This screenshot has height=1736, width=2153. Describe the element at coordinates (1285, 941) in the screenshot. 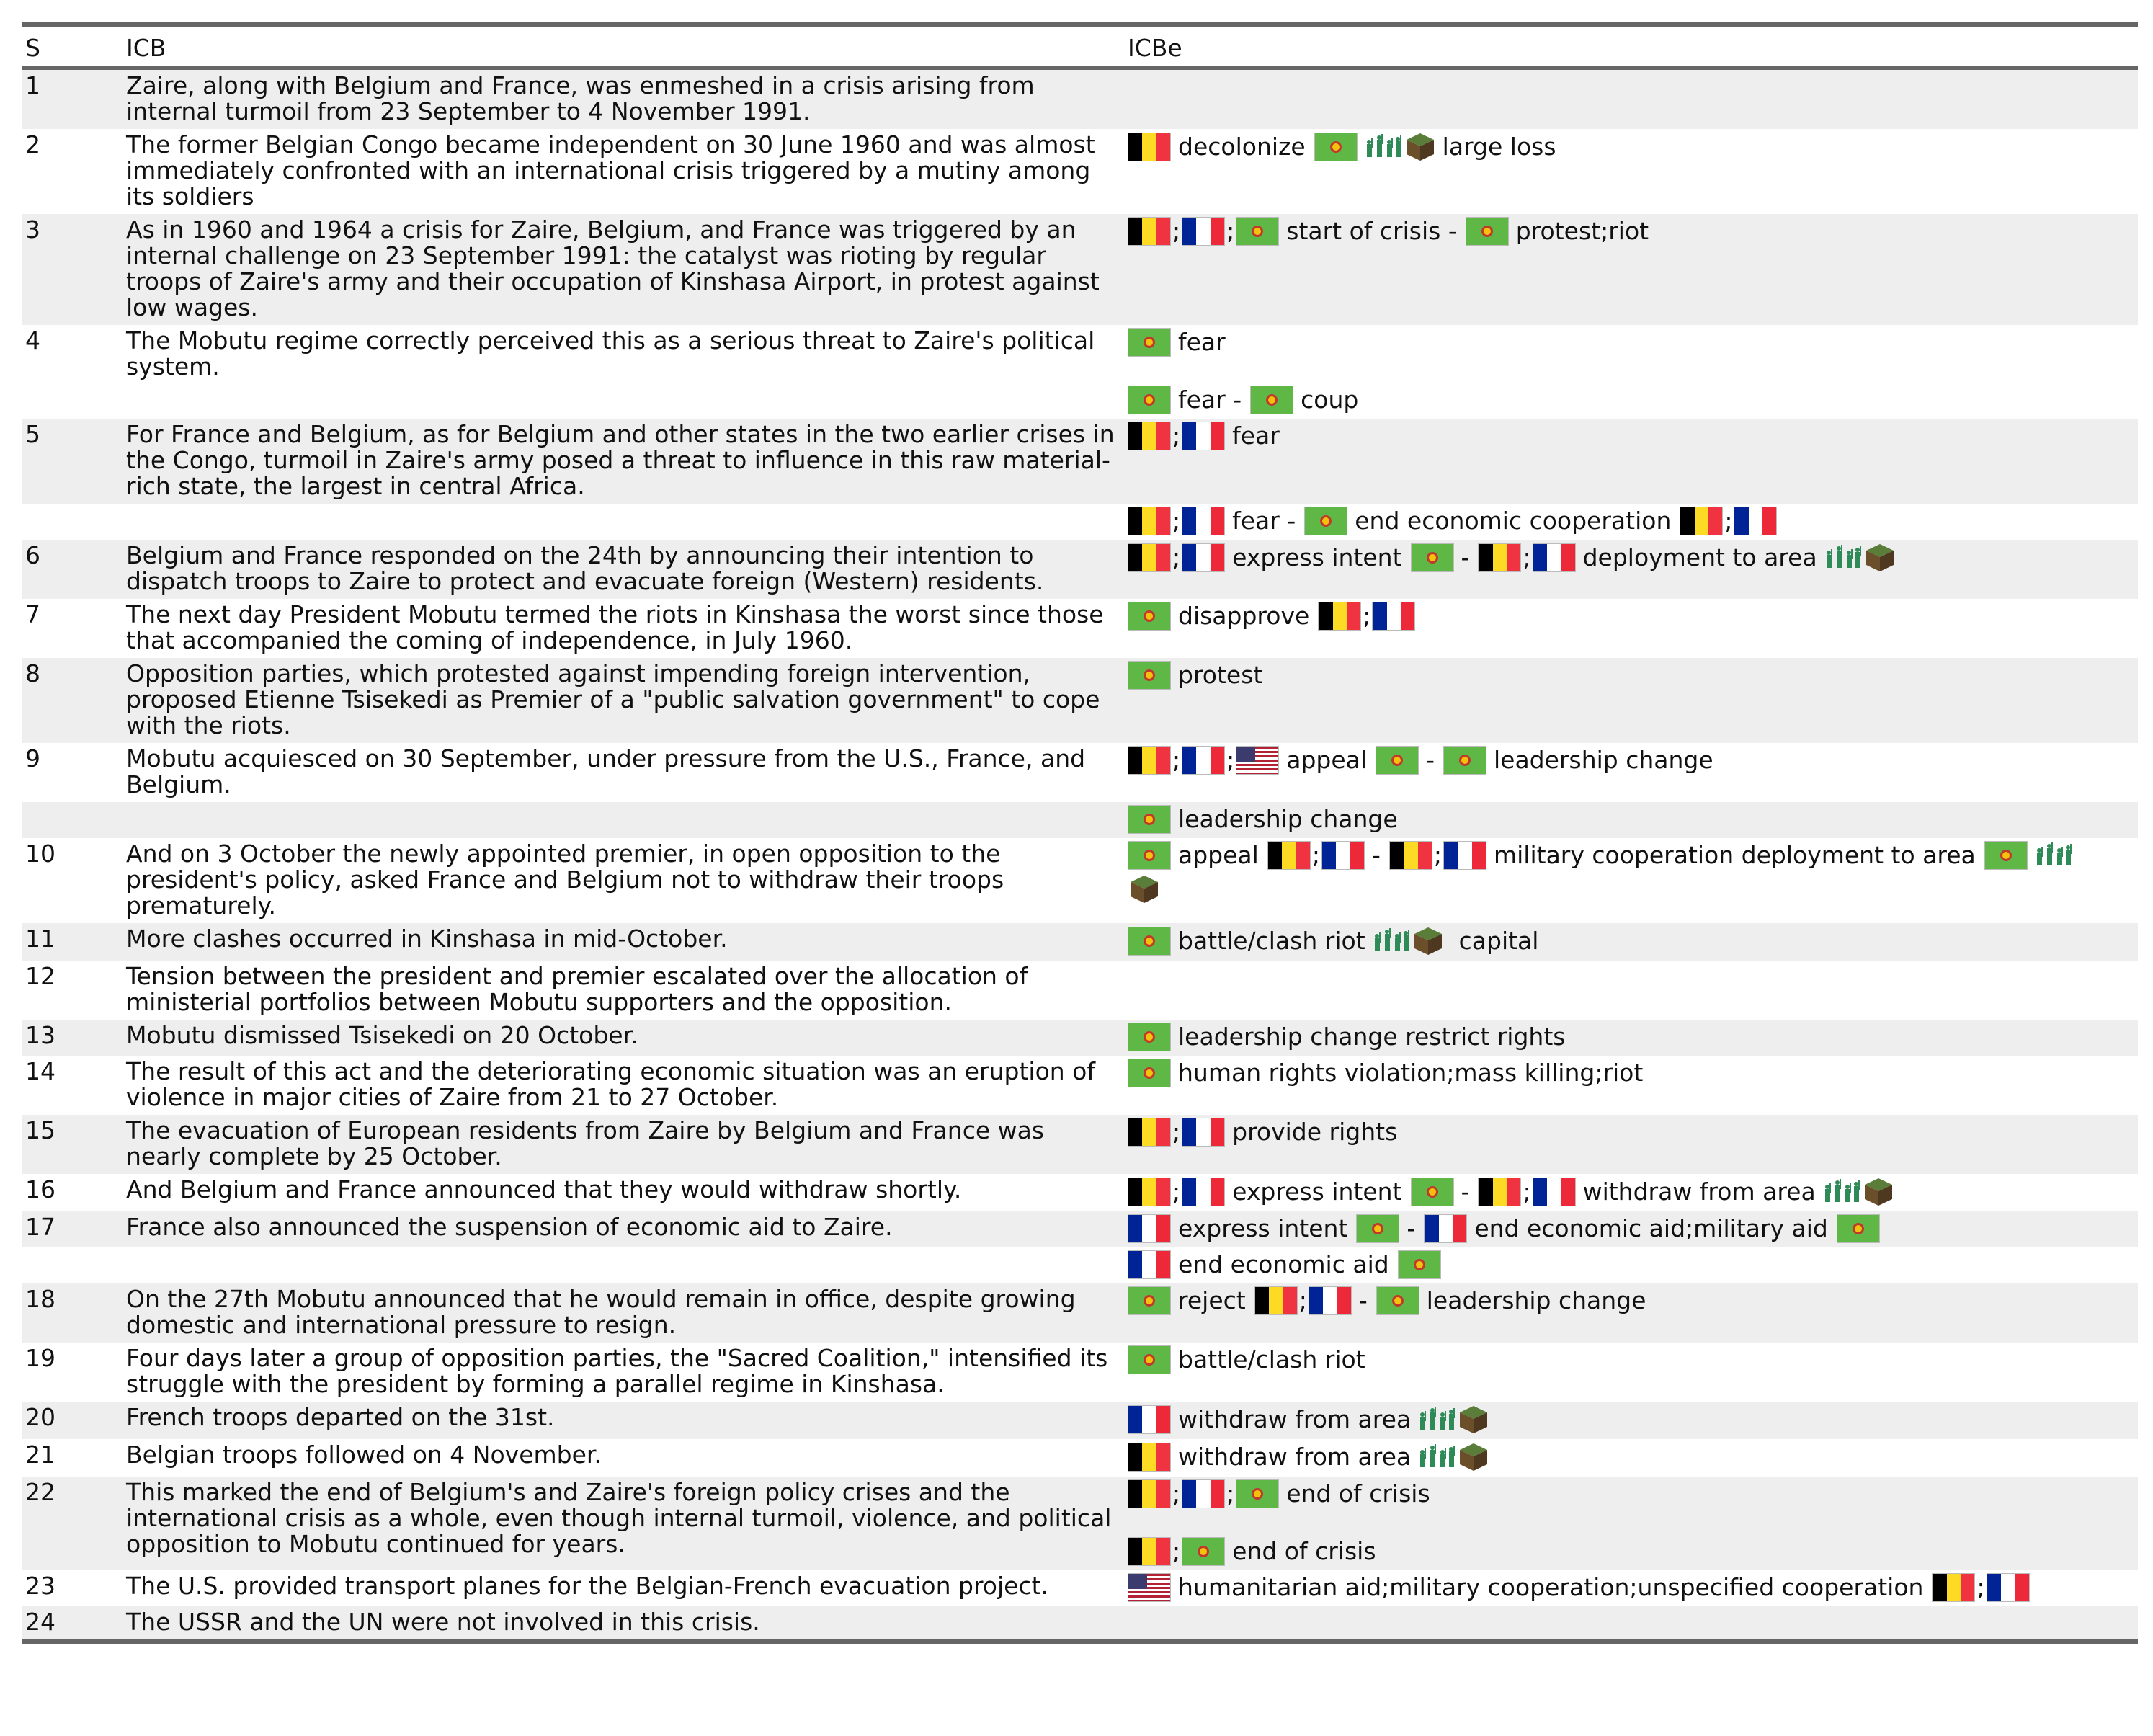

I see `event-segment: battle/clash riot` at that location.